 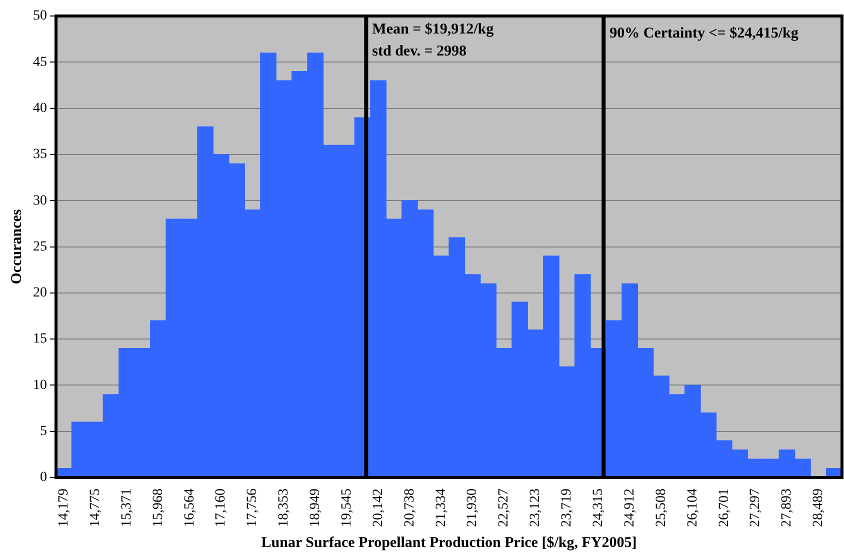 What do you see at coordinates (190, 507) in the screenshot?
I see `x-tick-label: 16,564` at bounding box center [190, 507].